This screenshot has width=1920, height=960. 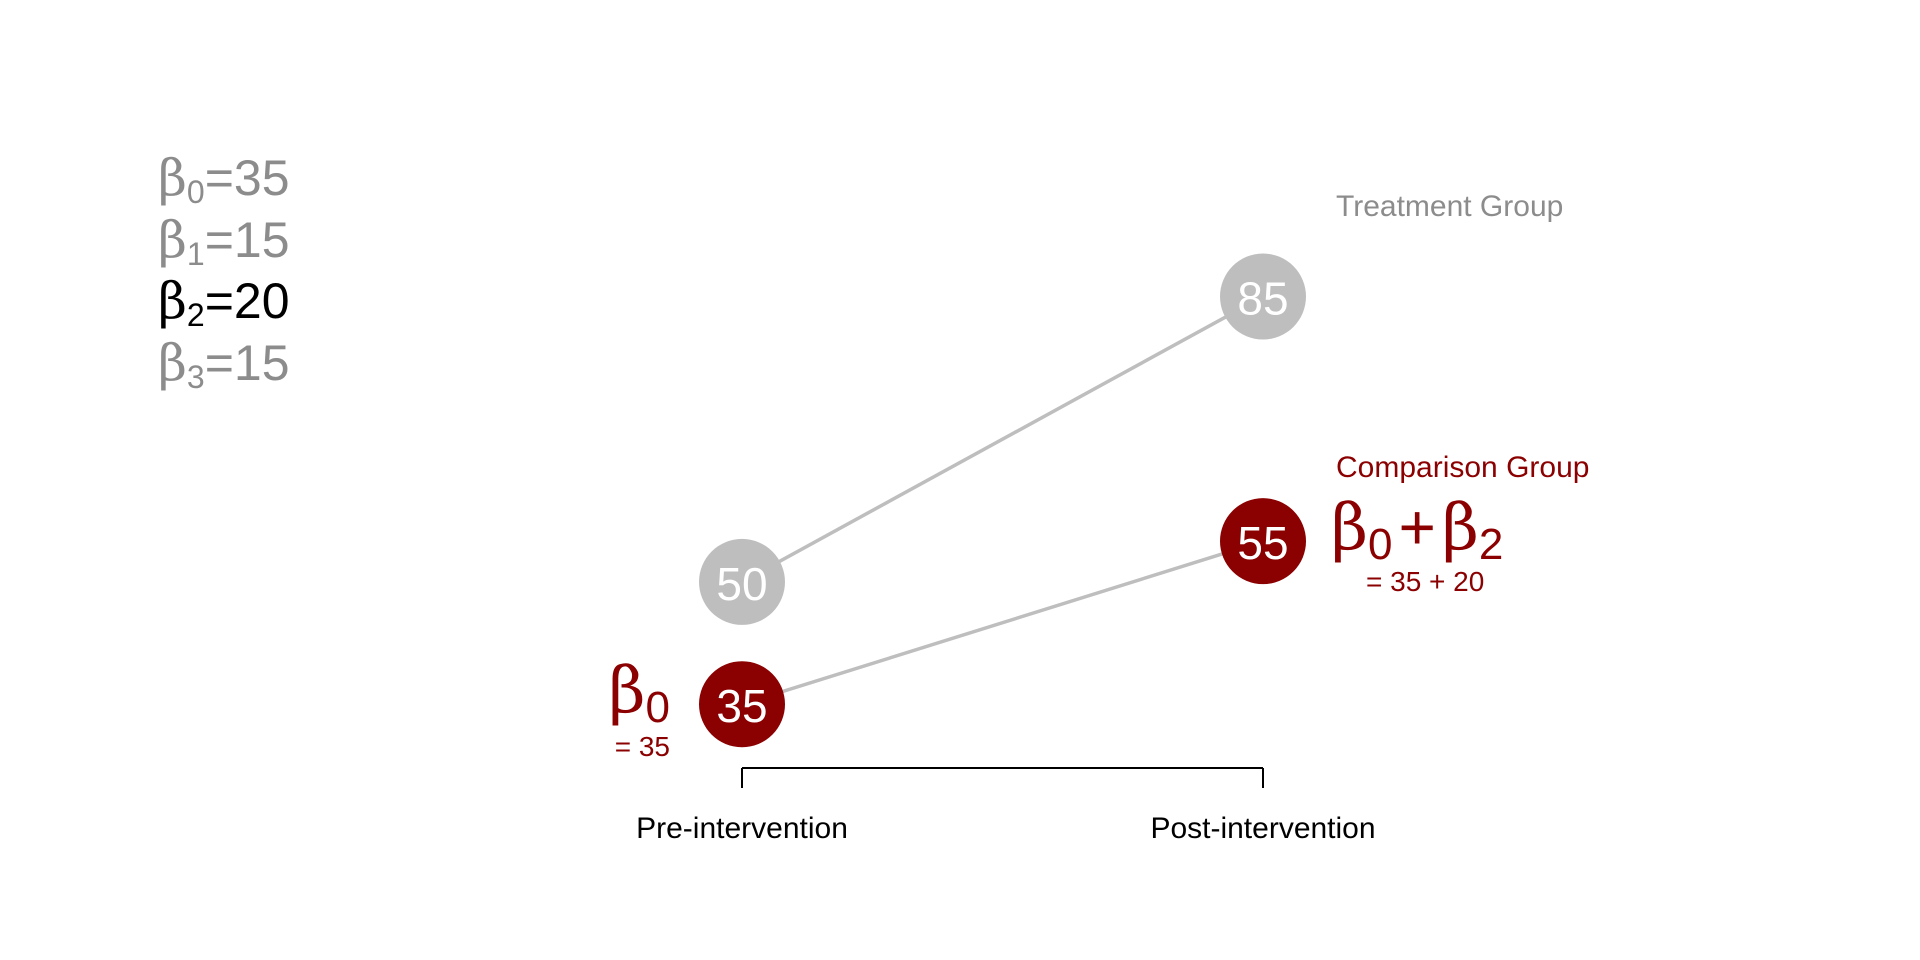 What do you see at coordinates (642, 746) in the screenshot?
I see `annotation-beta0-equation: = 35` at bounding box center [642, 746].